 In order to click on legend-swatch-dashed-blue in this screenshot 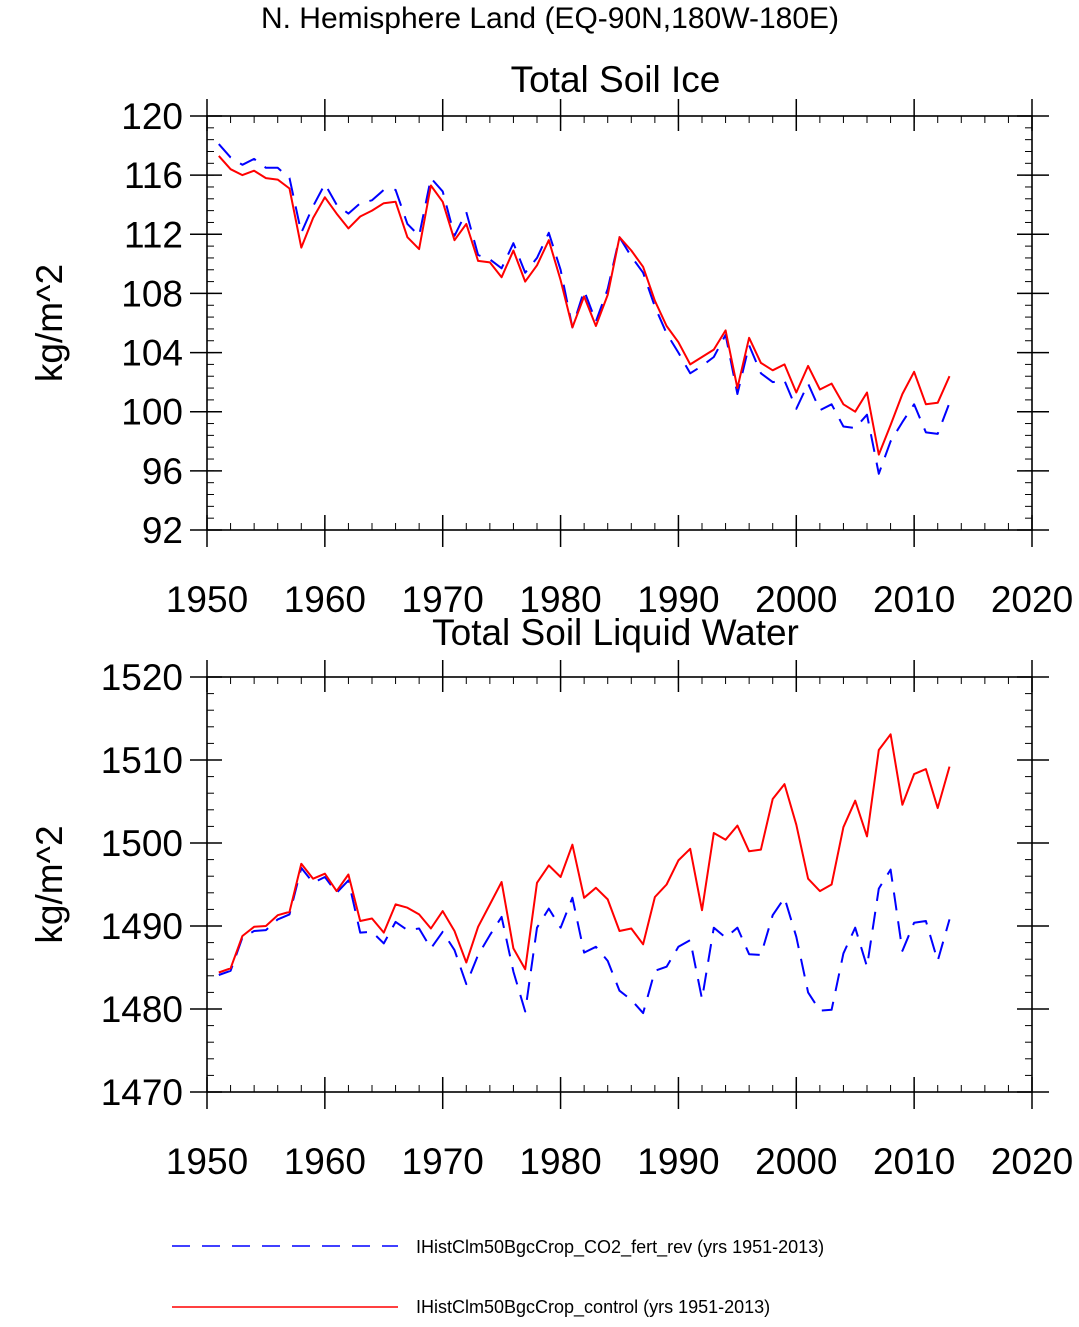, I will do `click(285, 1246)`.